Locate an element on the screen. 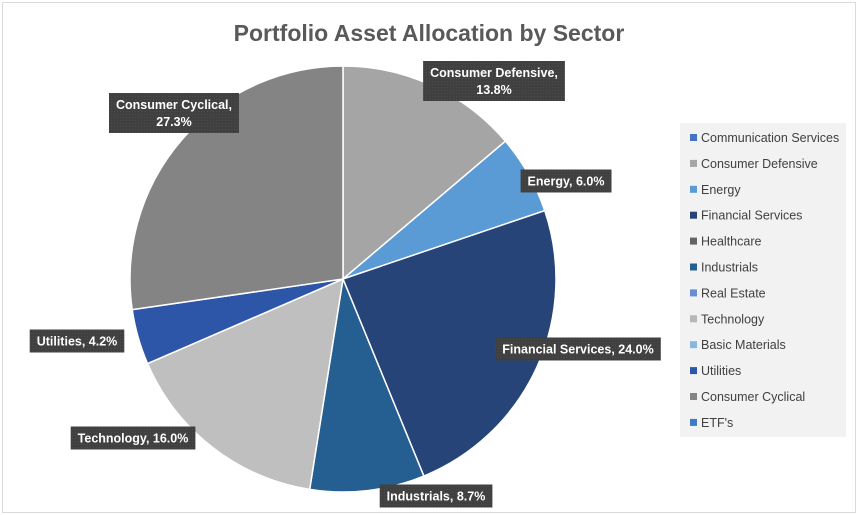  legend-item-utilities: Utilities is located at coordinates (715, 371).